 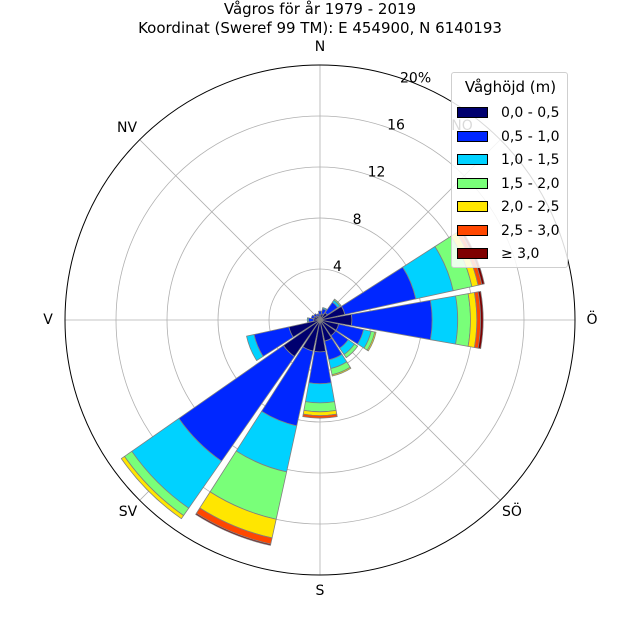 What do you see at coordinates (530, 183) in the screenshot?
I see `legend-label: 1,5 - 2,0` at bounding box center [530, 183].